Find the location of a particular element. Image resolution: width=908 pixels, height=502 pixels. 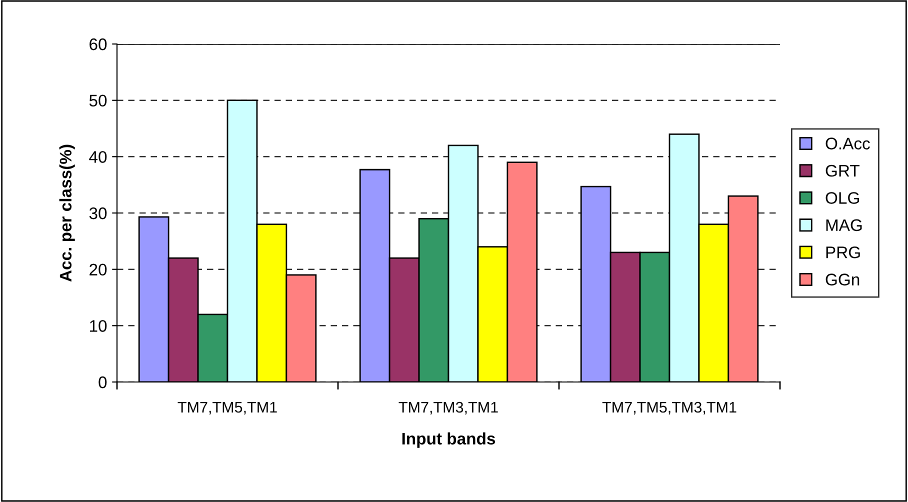

x-tick-label: TM7,TM5,TM3,TM1 is located at coordinates (669, 408).